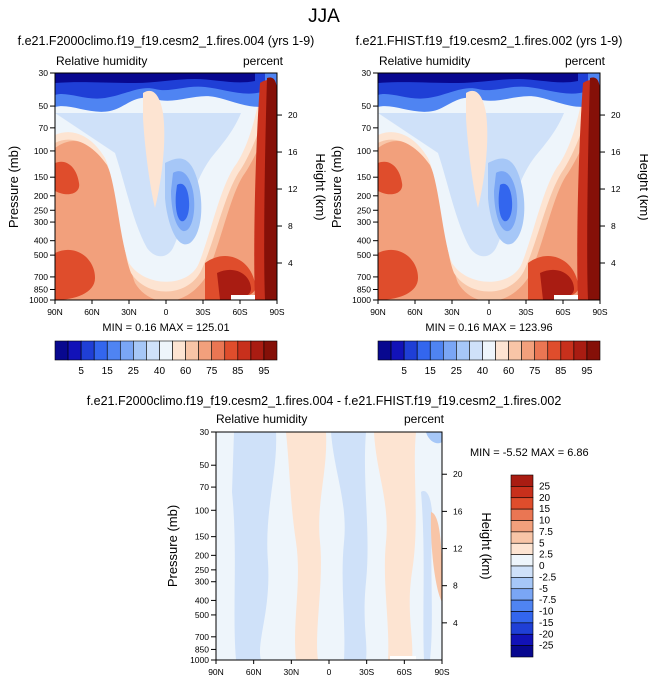 This screenshot has height=688, width=648. I want to click on panel-2-field, so click(489, 186).